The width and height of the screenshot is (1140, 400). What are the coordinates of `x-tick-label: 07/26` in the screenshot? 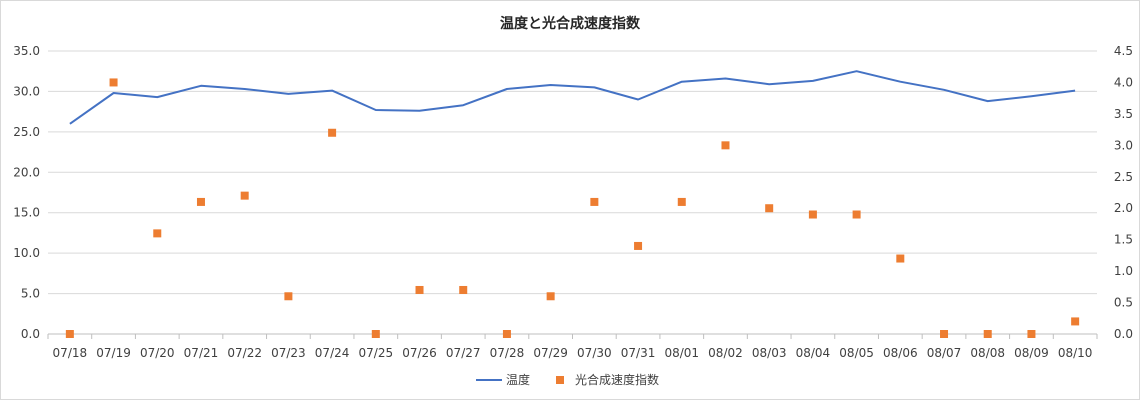 It's located at (419, 353).